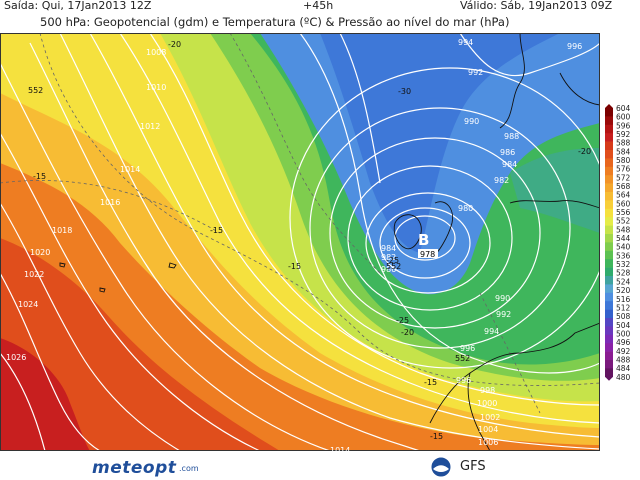 Image resolution: width=640 pixels, height=480 pixels. I want to click on legend-value: 540, so click(623, 247).